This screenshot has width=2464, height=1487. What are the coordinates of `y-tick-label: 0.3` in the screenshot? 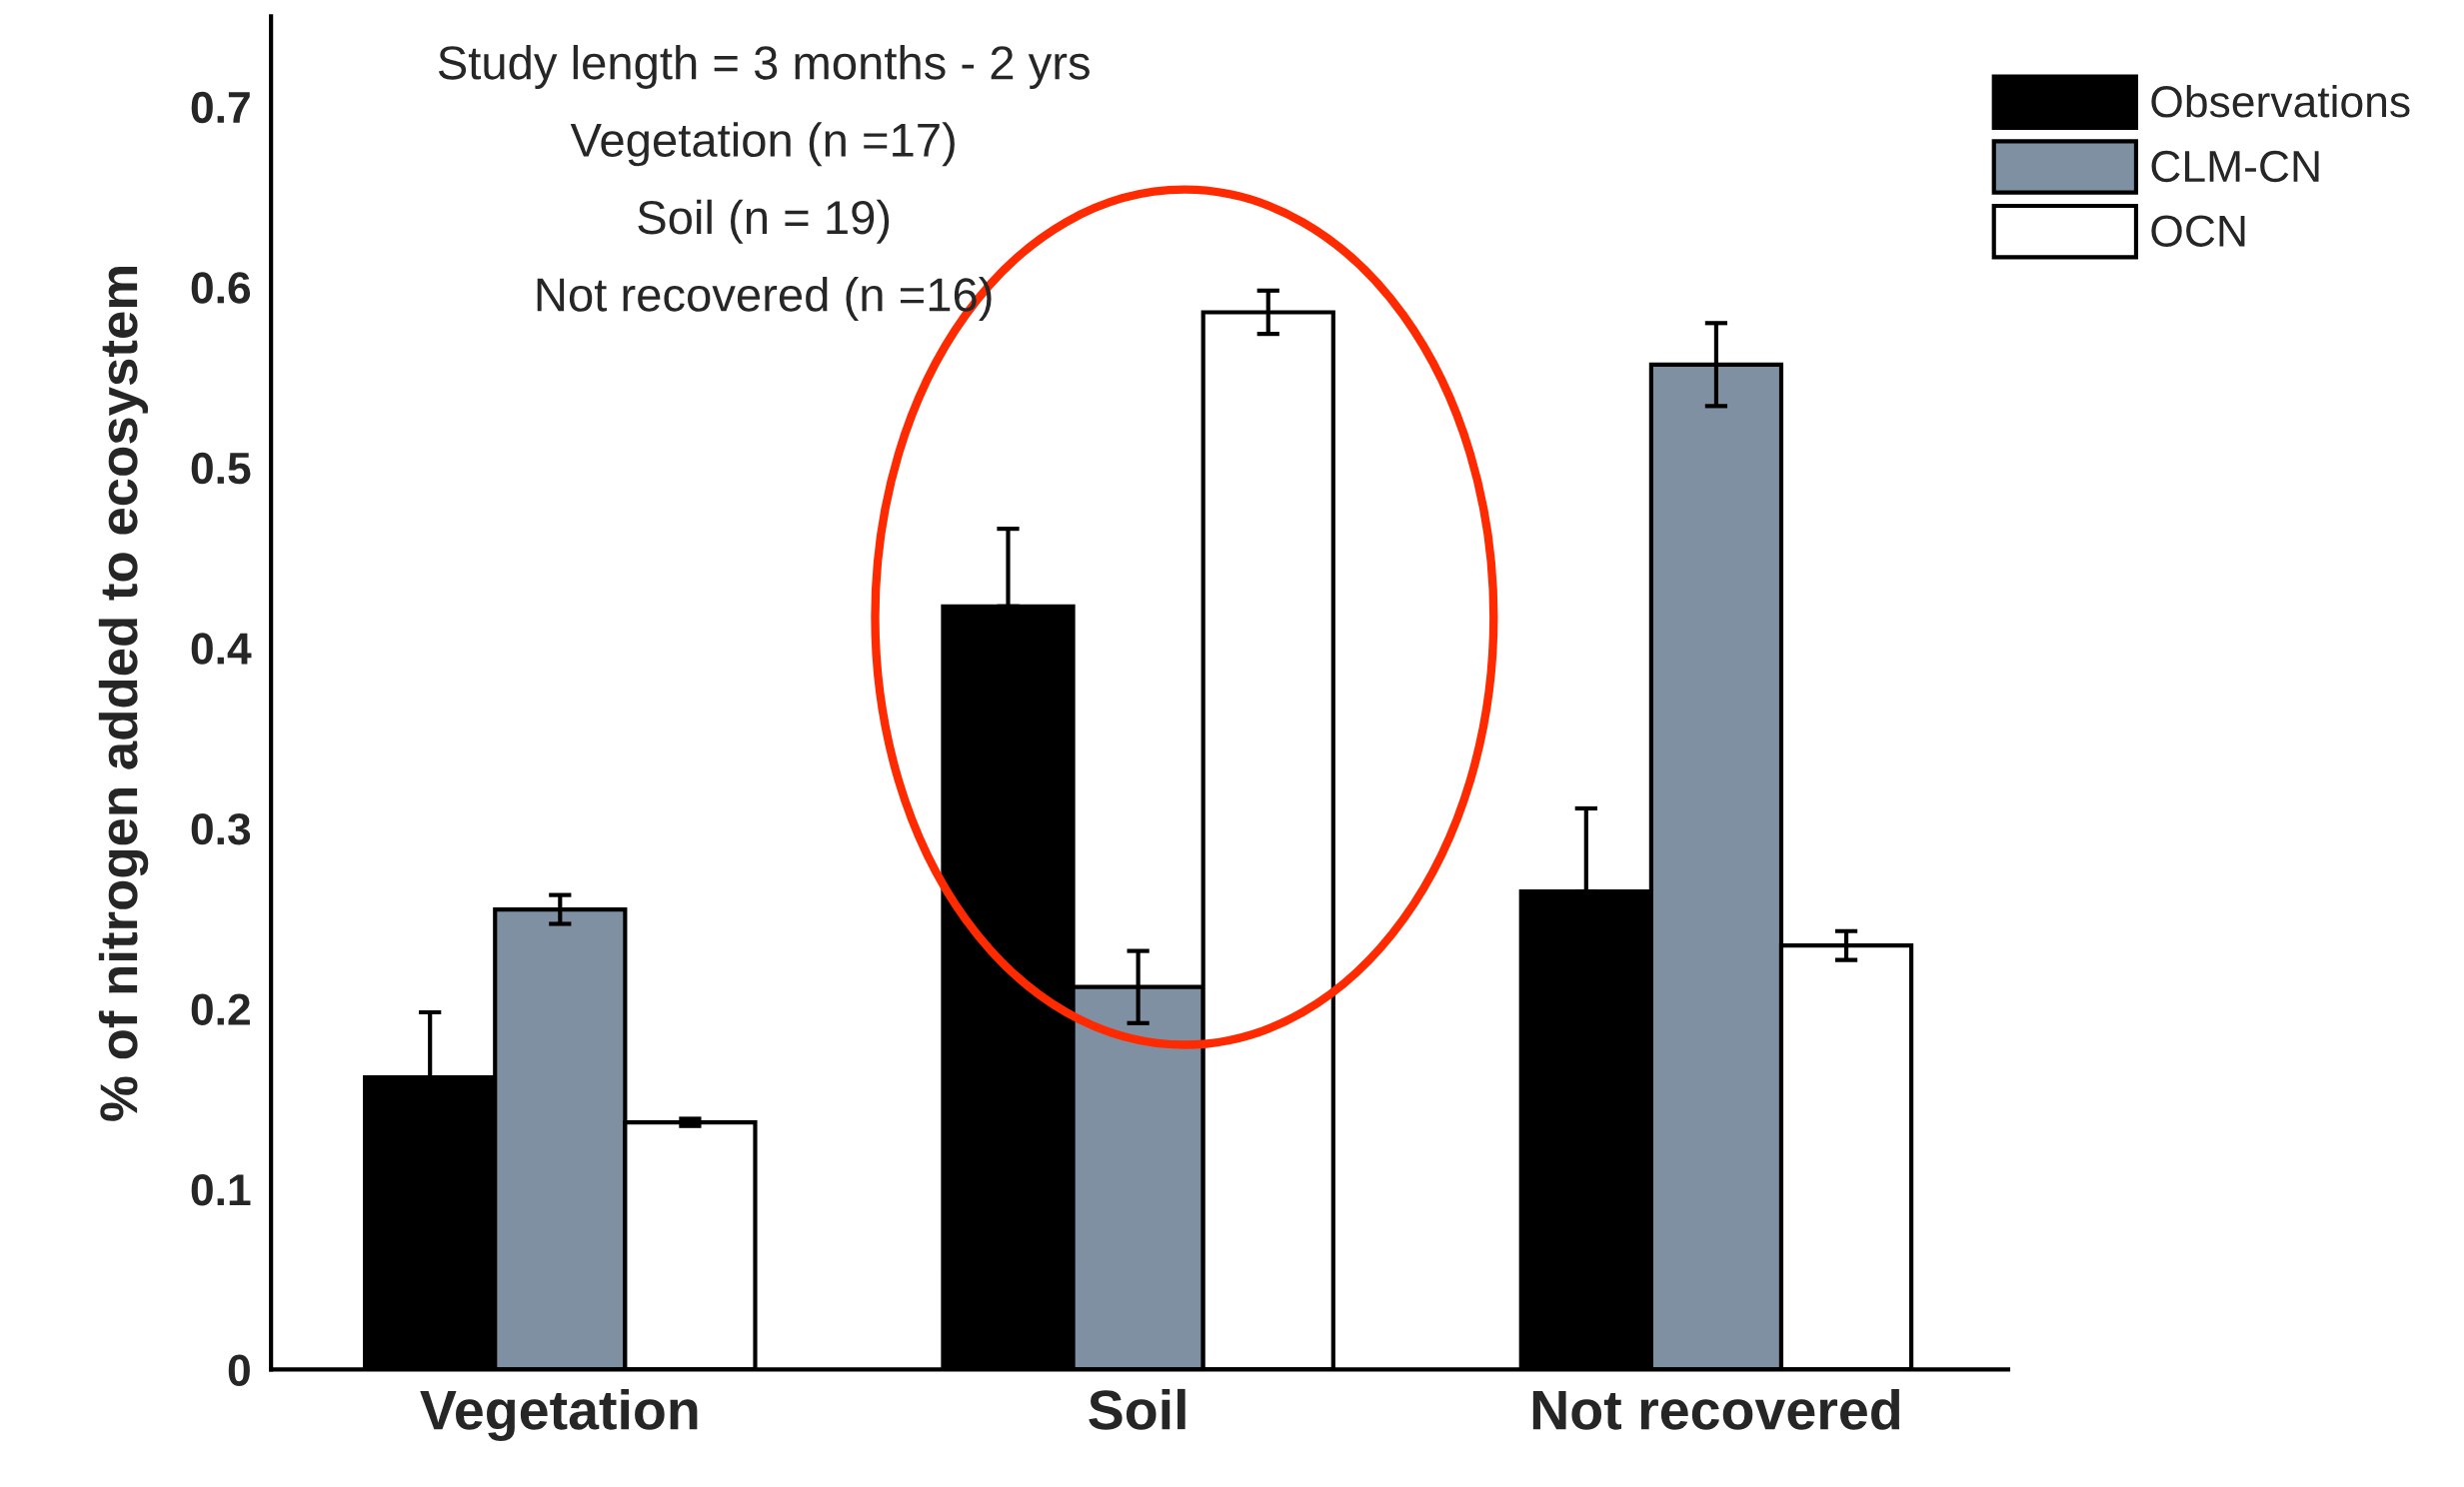 It's located at (221, 828).